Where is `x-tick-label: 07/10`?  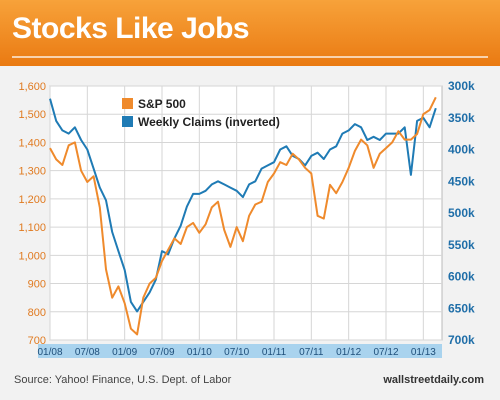
x-tick-label: 07/10 is located at coordinates (236, 352).